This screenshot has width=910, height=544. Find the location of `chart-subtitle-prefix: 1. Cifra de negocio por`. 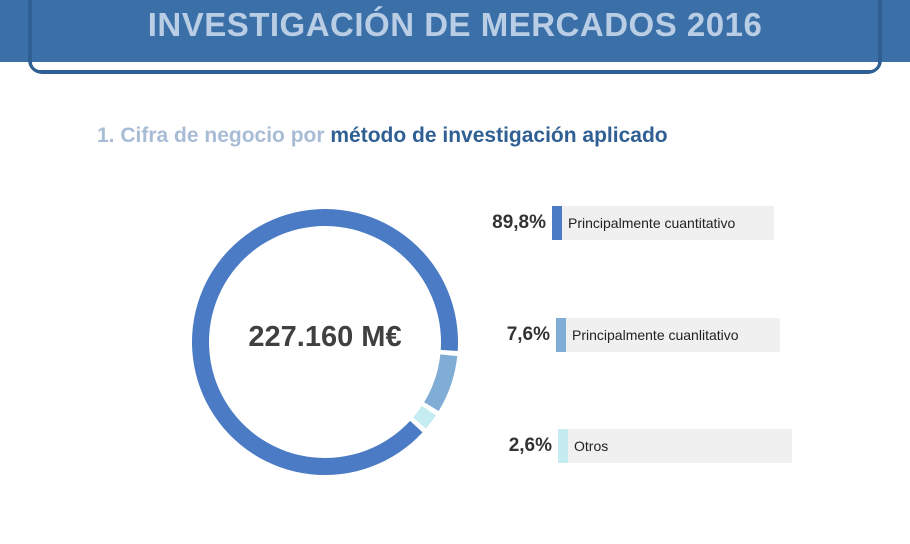

chart-subtitle-prefix: 1. Cifra de negocio por is located at coordinates (214, 135).